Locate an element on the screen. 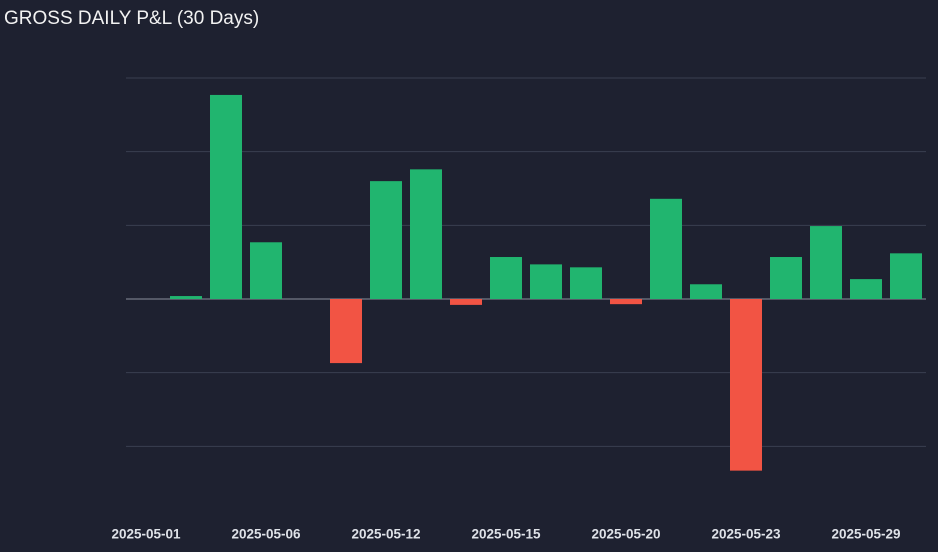  chart-title: GROSS DAILY P&L (30 Days) is located at coordinates (131, 18).